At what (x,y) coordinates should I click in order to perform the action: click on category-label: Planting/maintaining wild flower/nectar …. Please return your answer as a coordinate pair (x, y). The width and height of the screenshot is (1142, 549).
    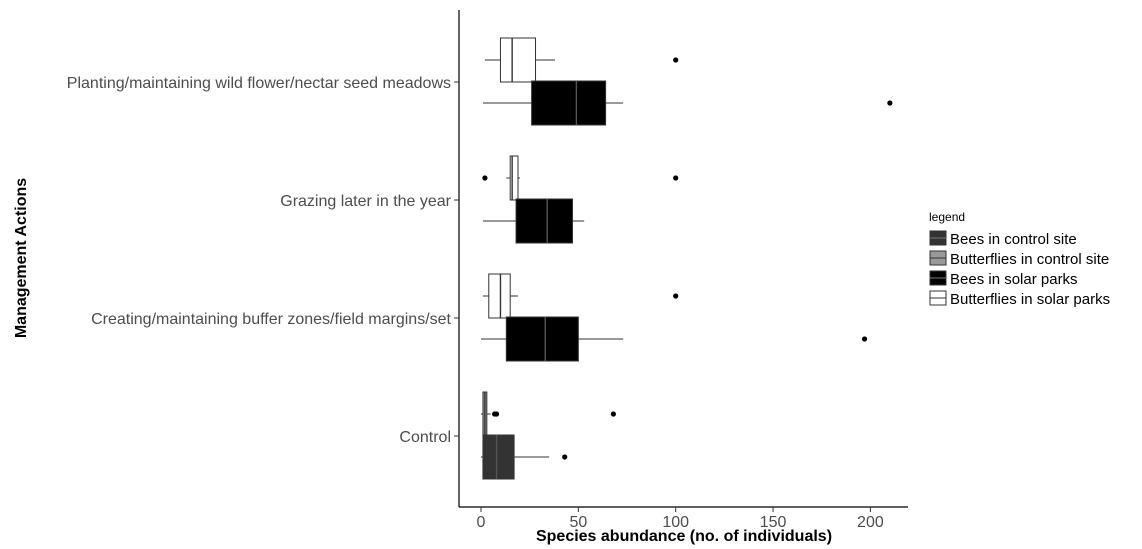
    Looking at the image, I should click on (259, 83).